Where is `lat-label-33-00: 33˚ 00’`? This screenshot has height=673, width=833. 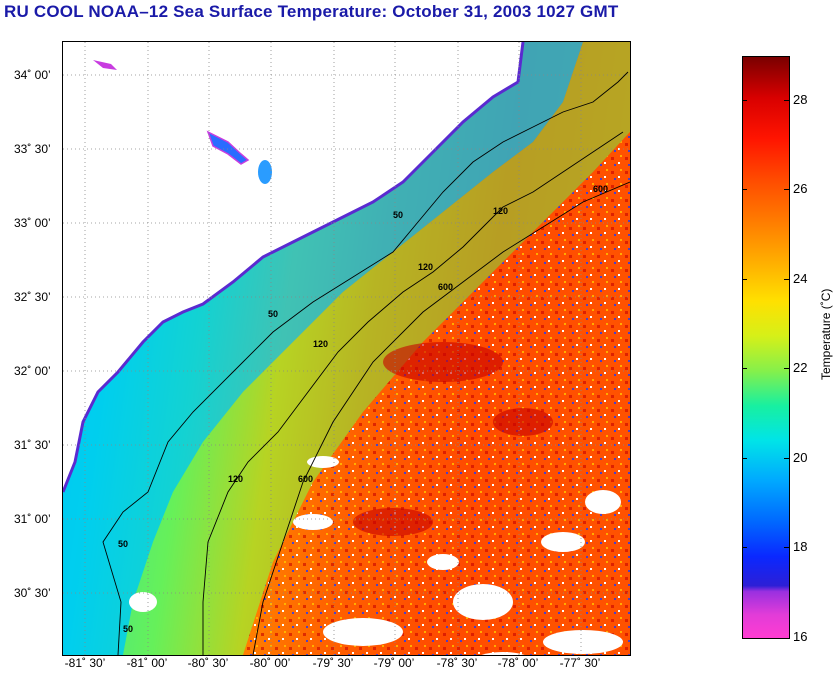 lat-label-33-00: 33˚ 00’ is located at coordinates (32, 223).